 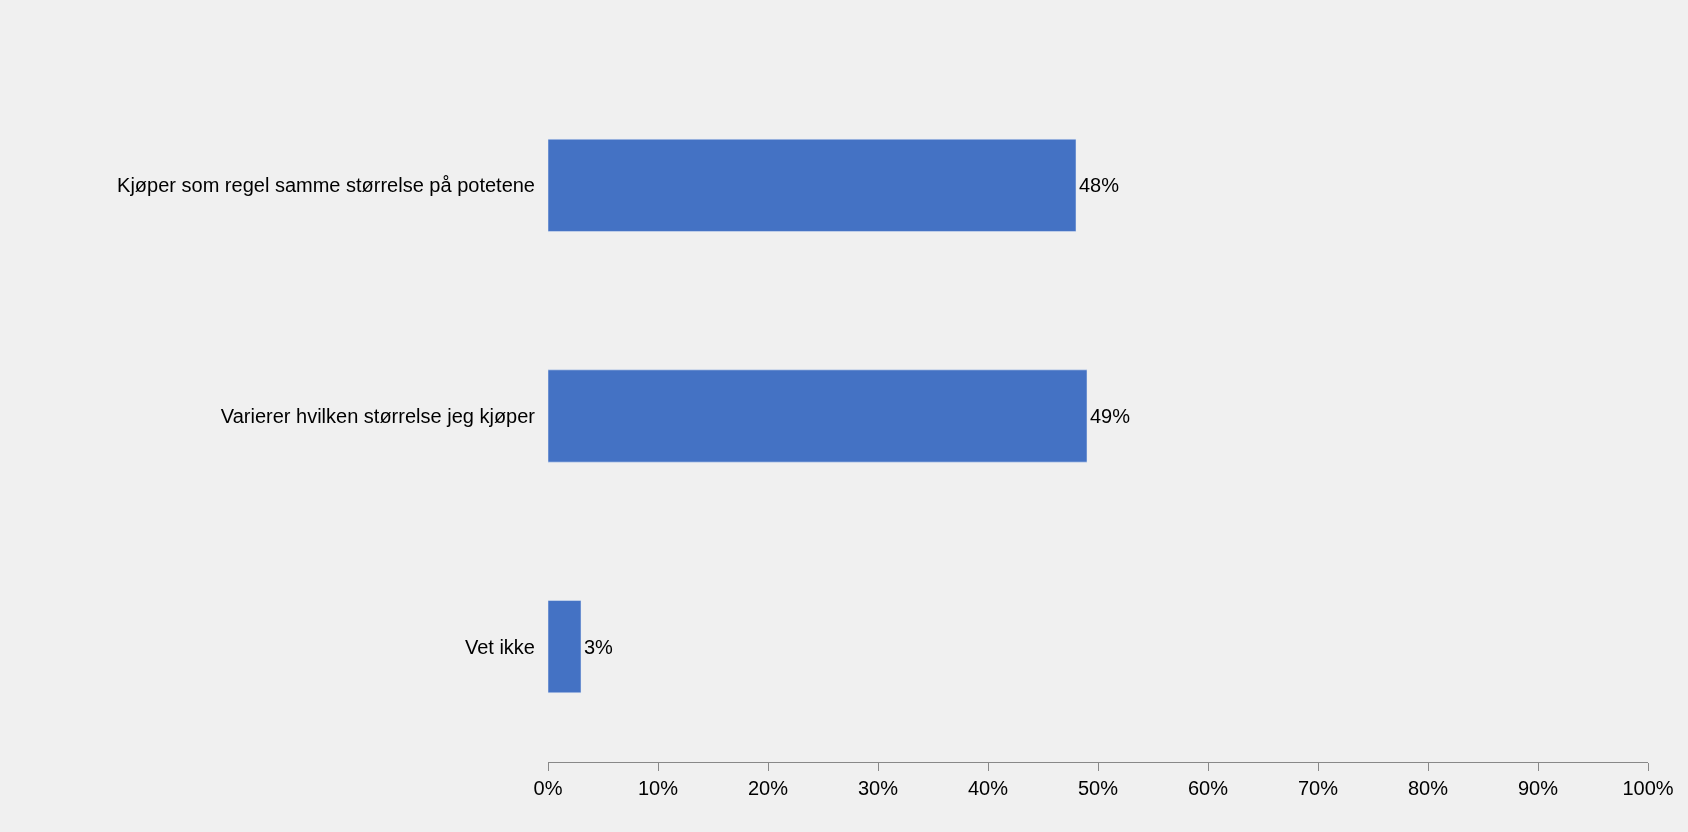 What do you see at coordinates (1099, 185) in the screenshot?
I see `data-label: 48%` at bounding box center [1099, 185].